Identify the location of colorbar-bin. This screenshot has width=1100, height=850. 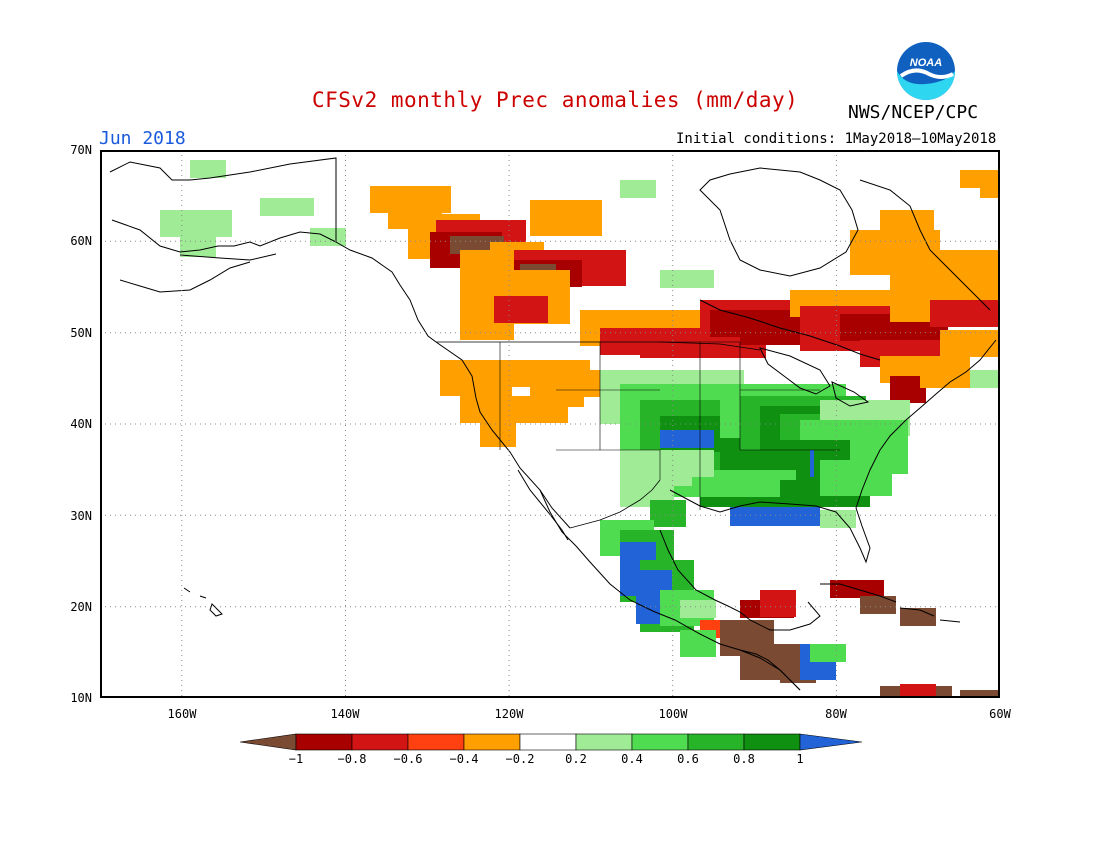
(324, 742).